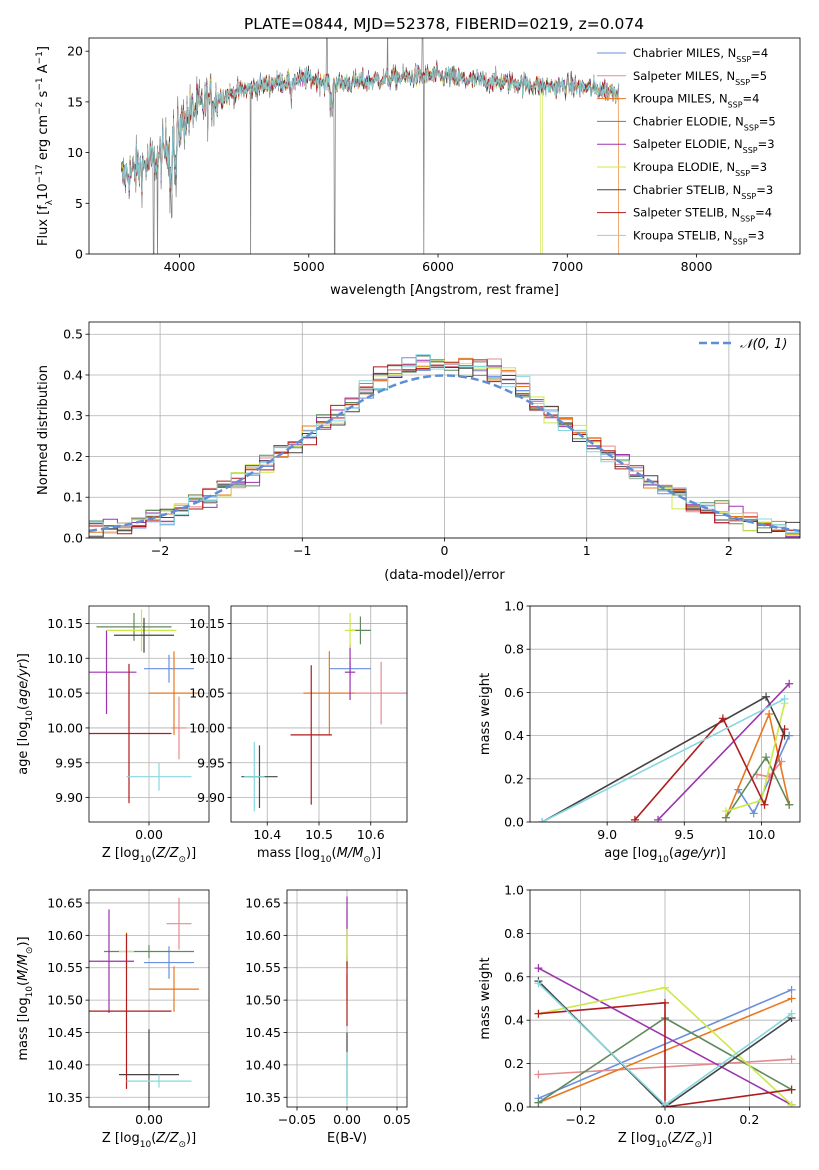 The image size is (819, 1170). I want to click on mass-weight-vs-z-ytick-label: 0.0, so click(514, 1107).